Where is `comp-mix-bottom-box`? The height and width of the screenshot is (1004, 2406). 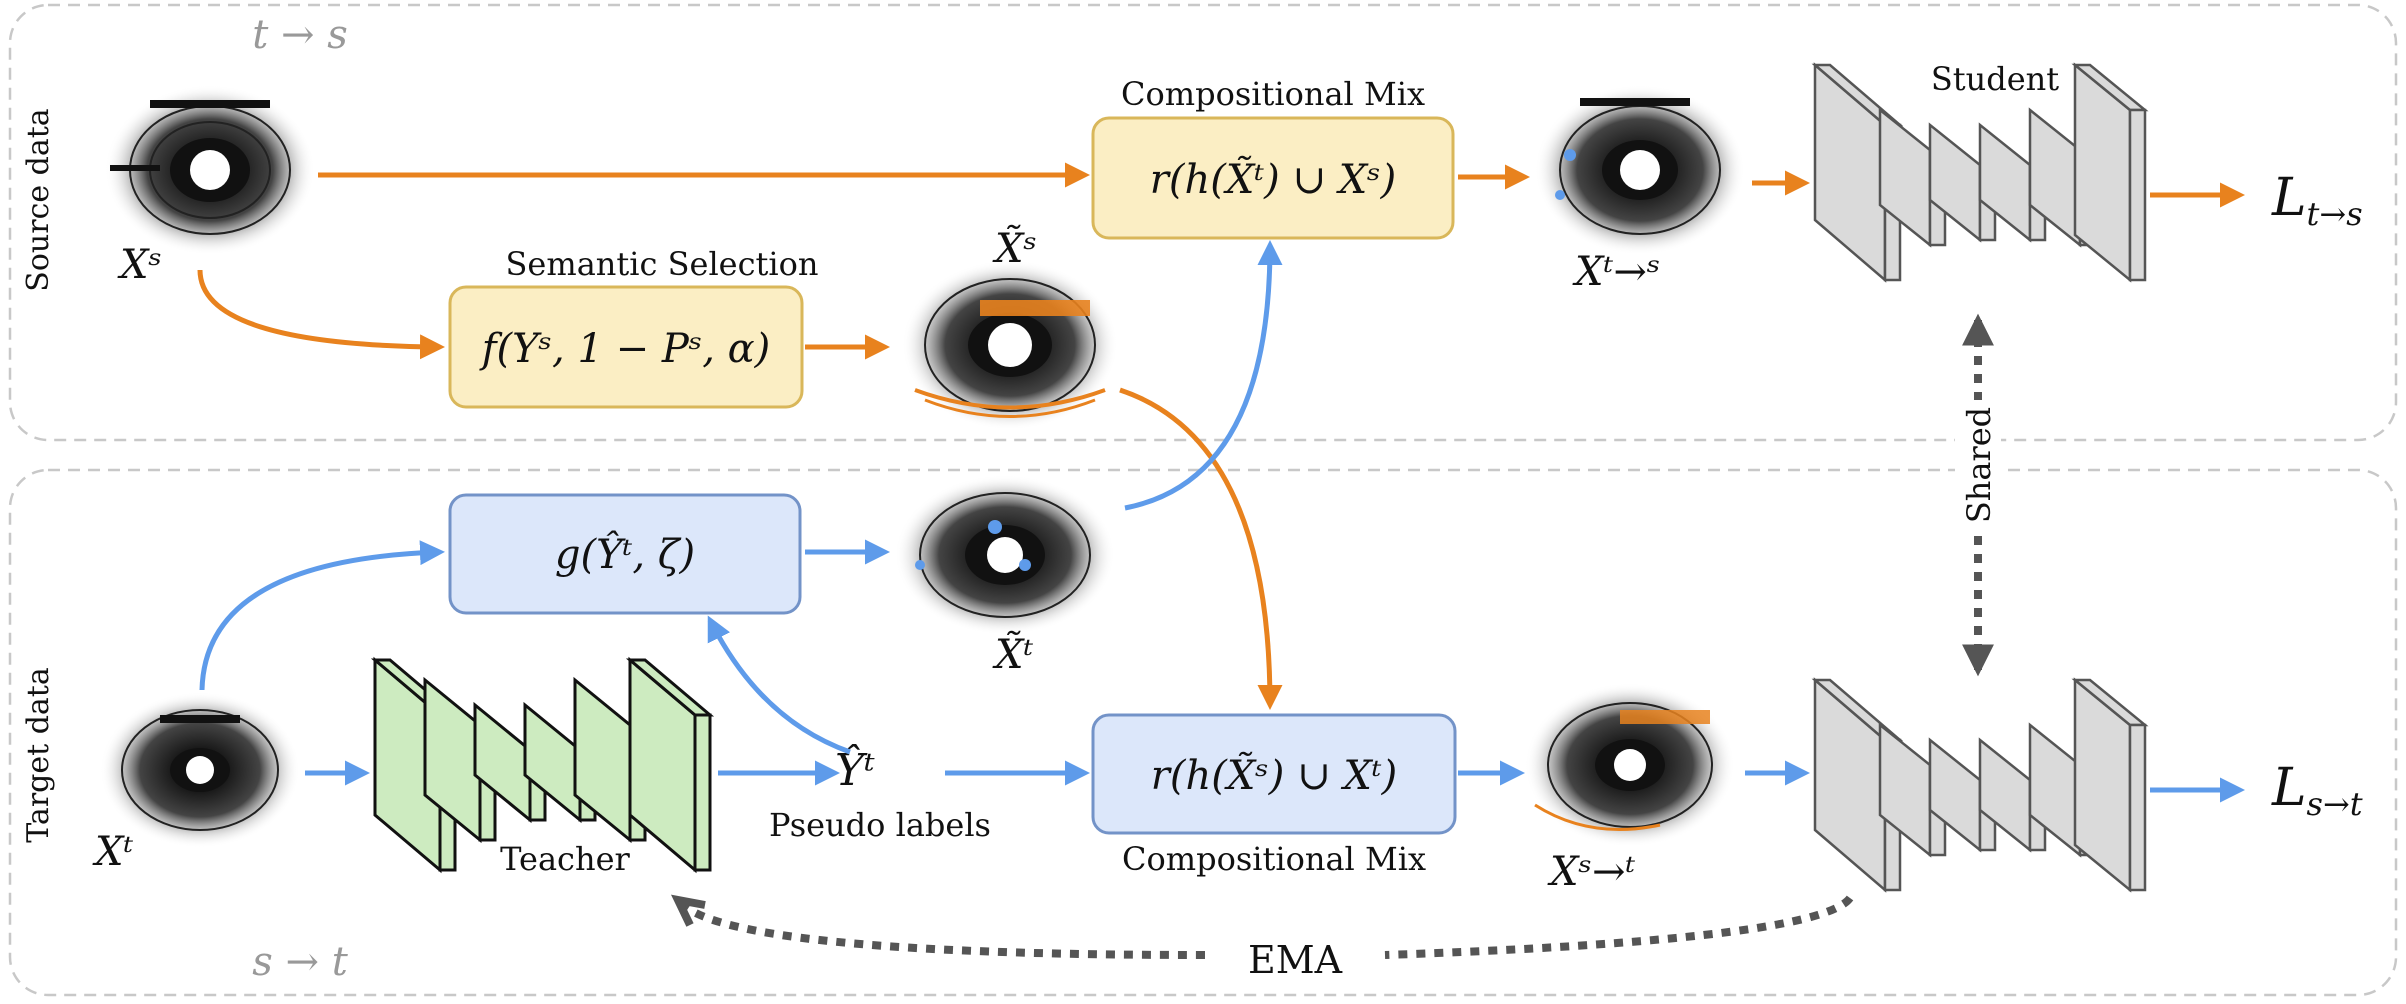
comp-mix-bottom-box is located at coordinates (1274, 774).